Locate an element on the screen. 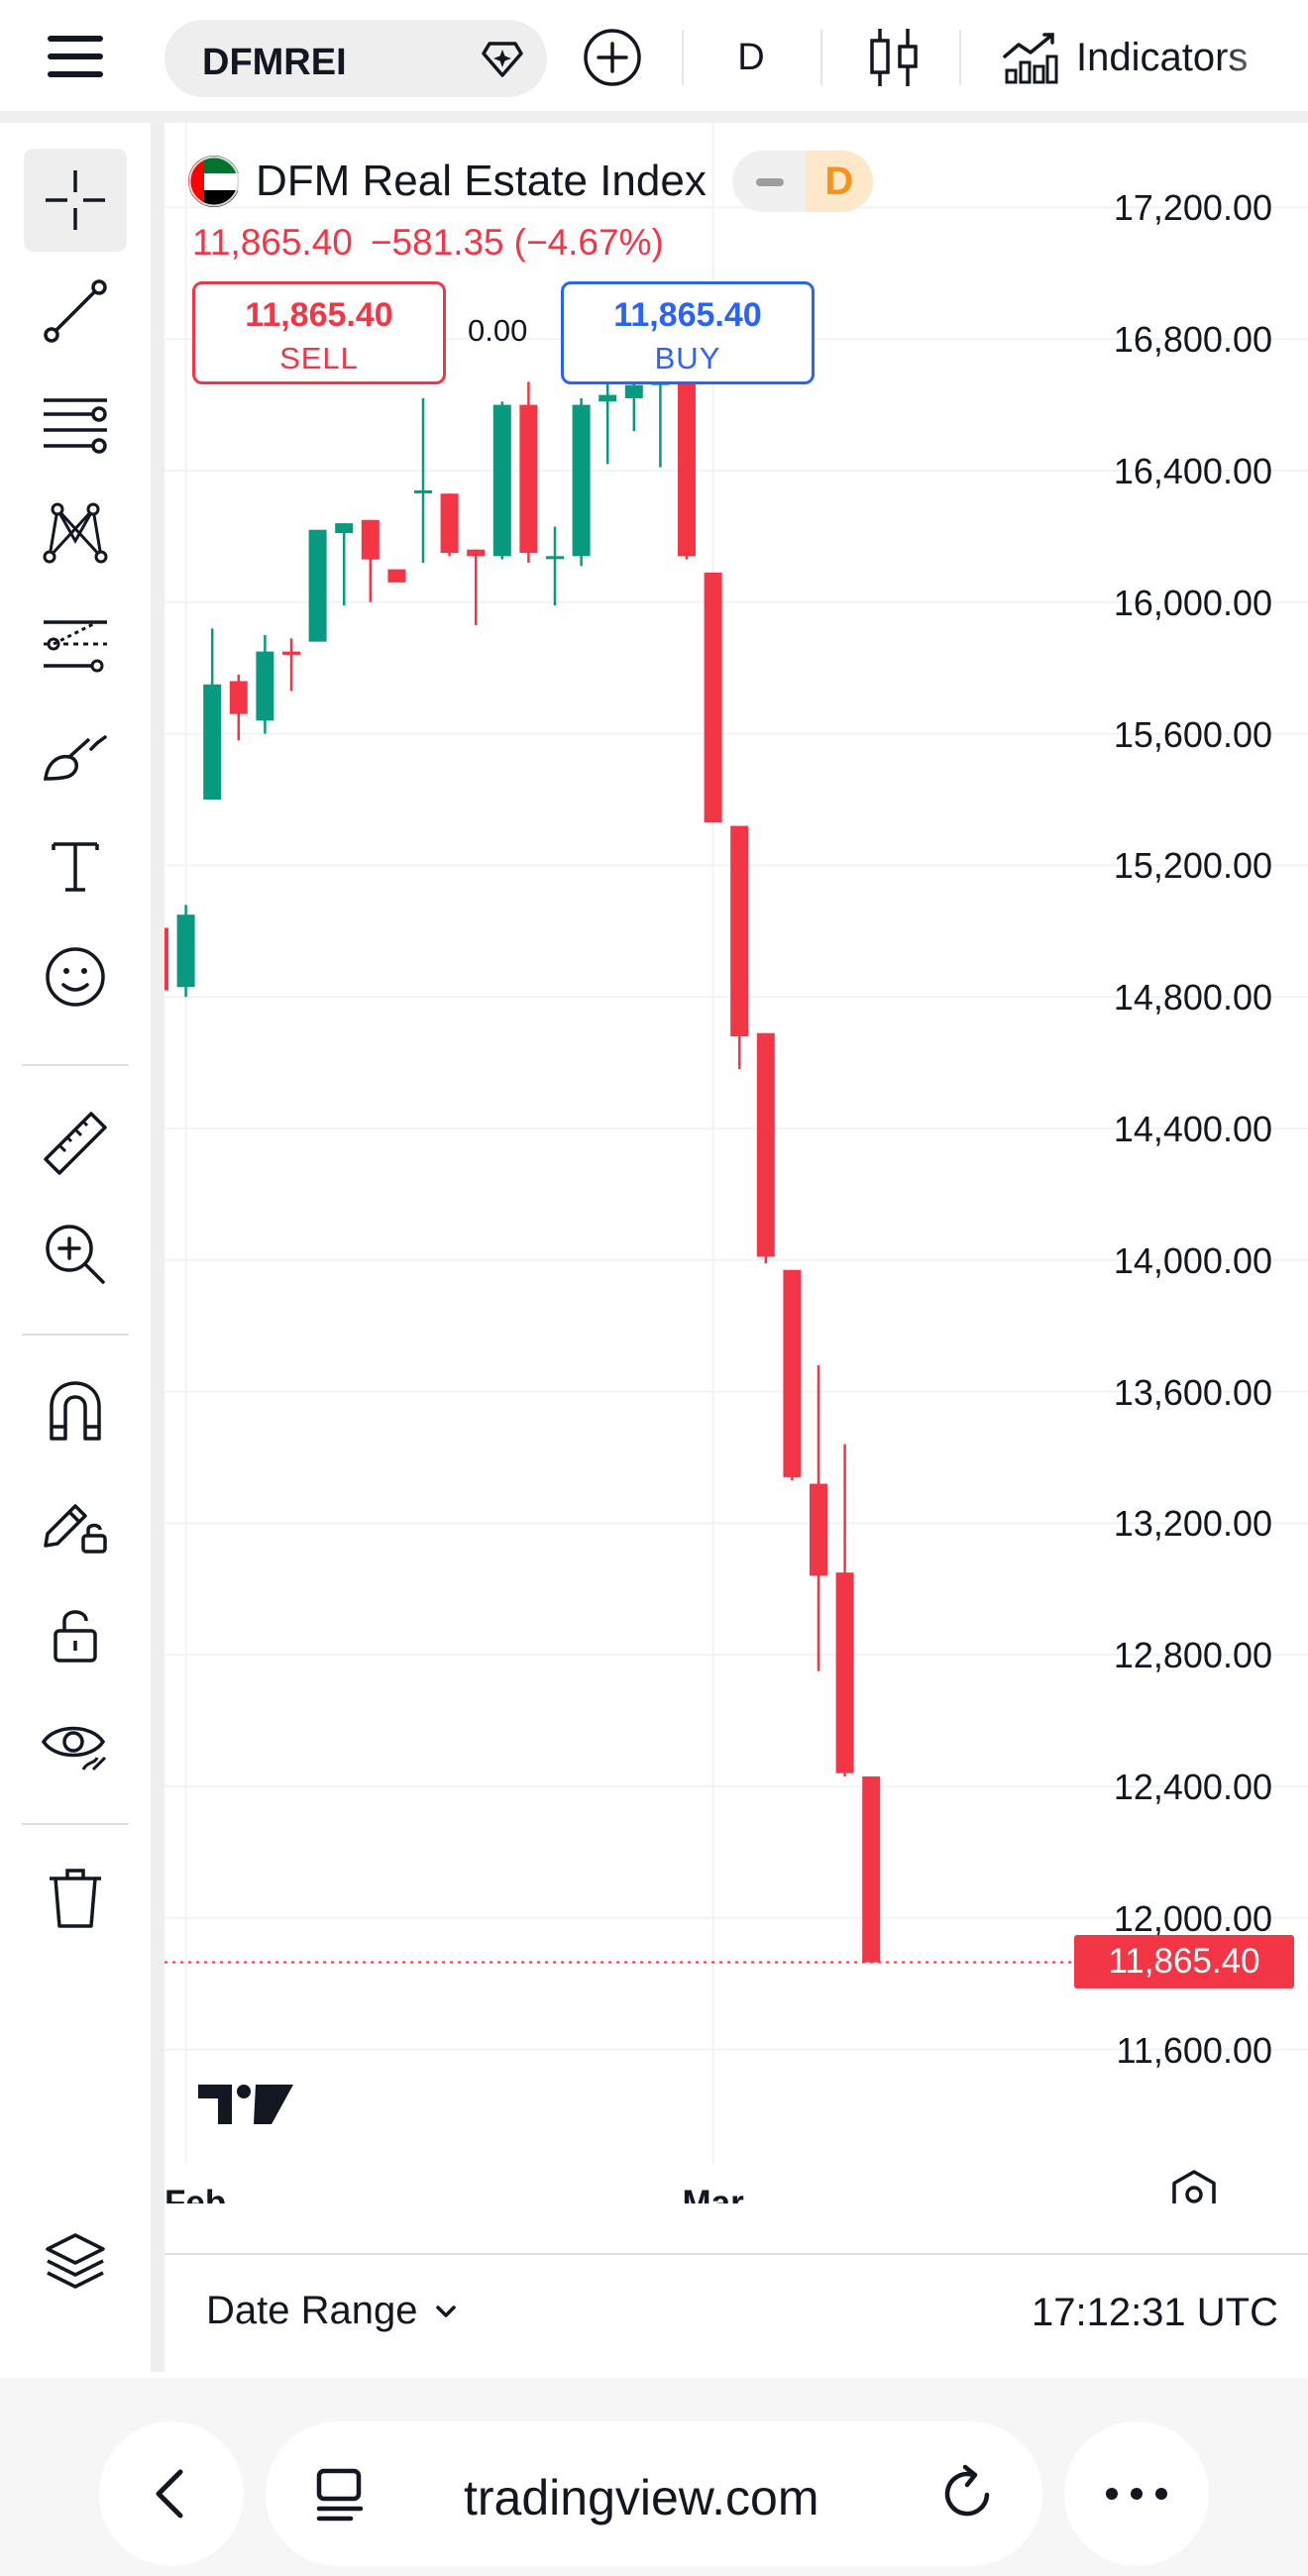 This screenshot has height=2576, width=1308. date-range-button: Date Range is located at coordinates (333, 2311).